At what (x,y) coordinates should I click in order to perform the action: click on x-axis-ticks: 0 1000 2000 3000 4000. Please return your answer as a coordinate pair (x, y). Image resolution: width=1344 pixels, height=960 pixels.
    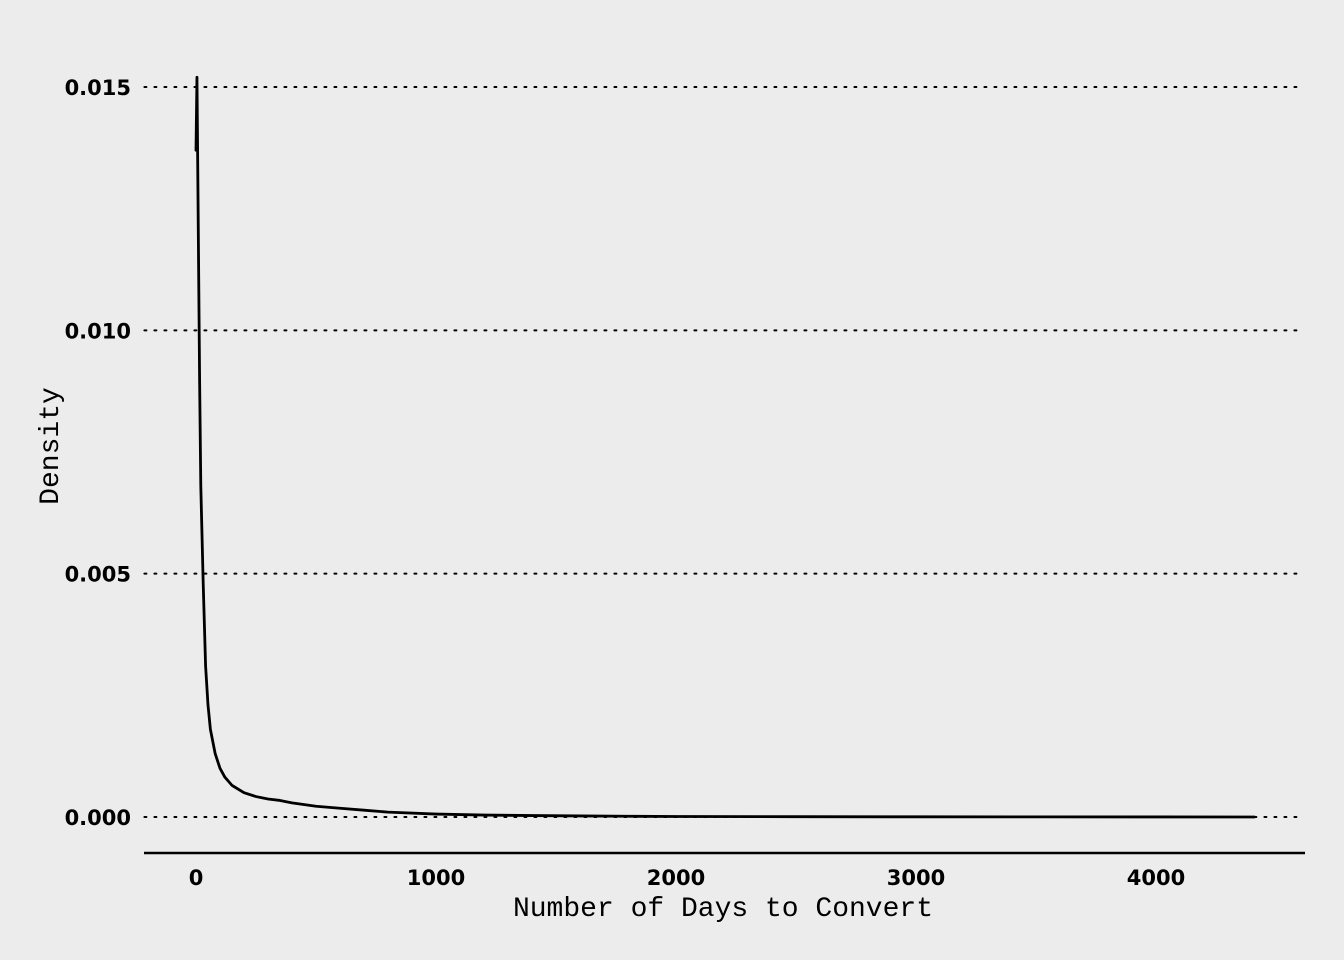
    Looking at the image, I should click on (687, 878).